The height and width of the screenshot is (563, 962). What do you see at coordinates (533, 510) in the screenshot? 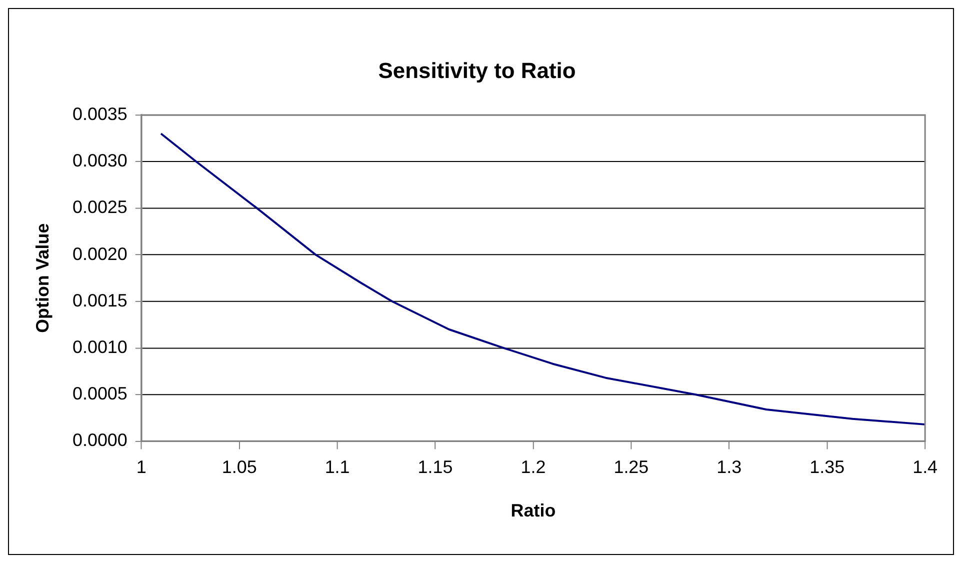
I see `x-axis-title: Ratio` at bounding box center [533, 510].